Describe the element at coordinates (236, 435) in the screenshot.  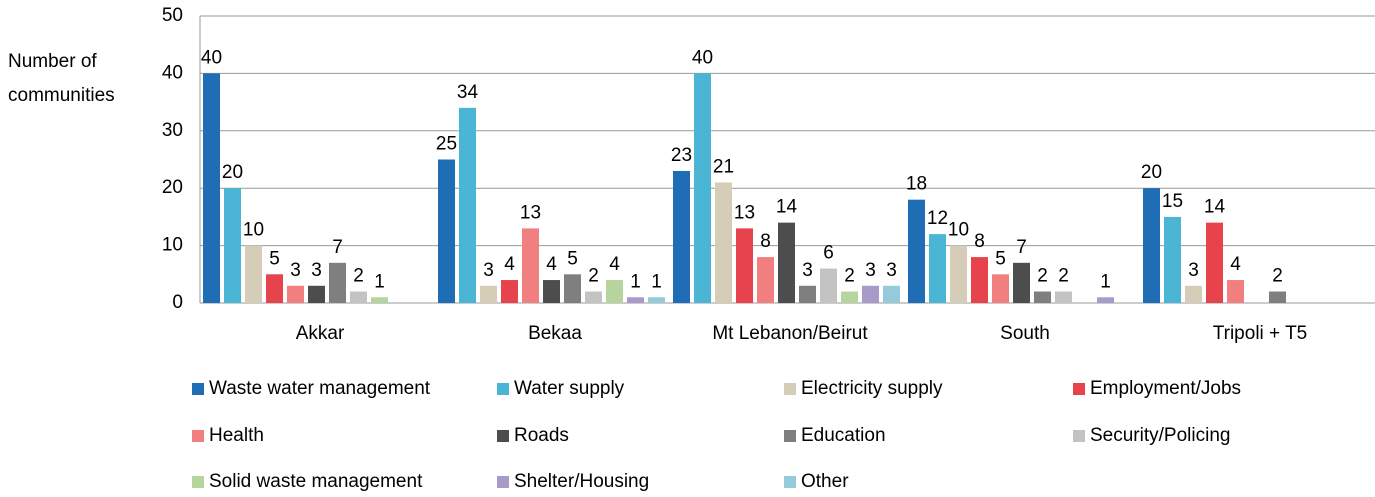
I see `legend-label: Health` at that location.